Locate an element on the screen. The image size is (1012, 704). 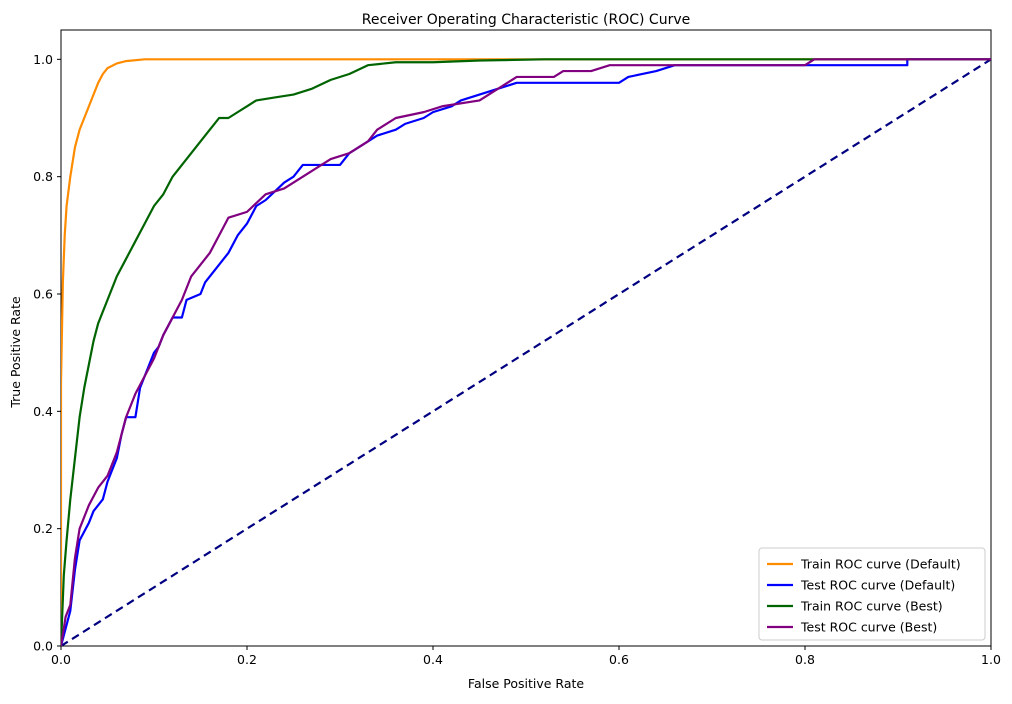
y-tick-label: 0.0 is located at coordinates (43, 646).